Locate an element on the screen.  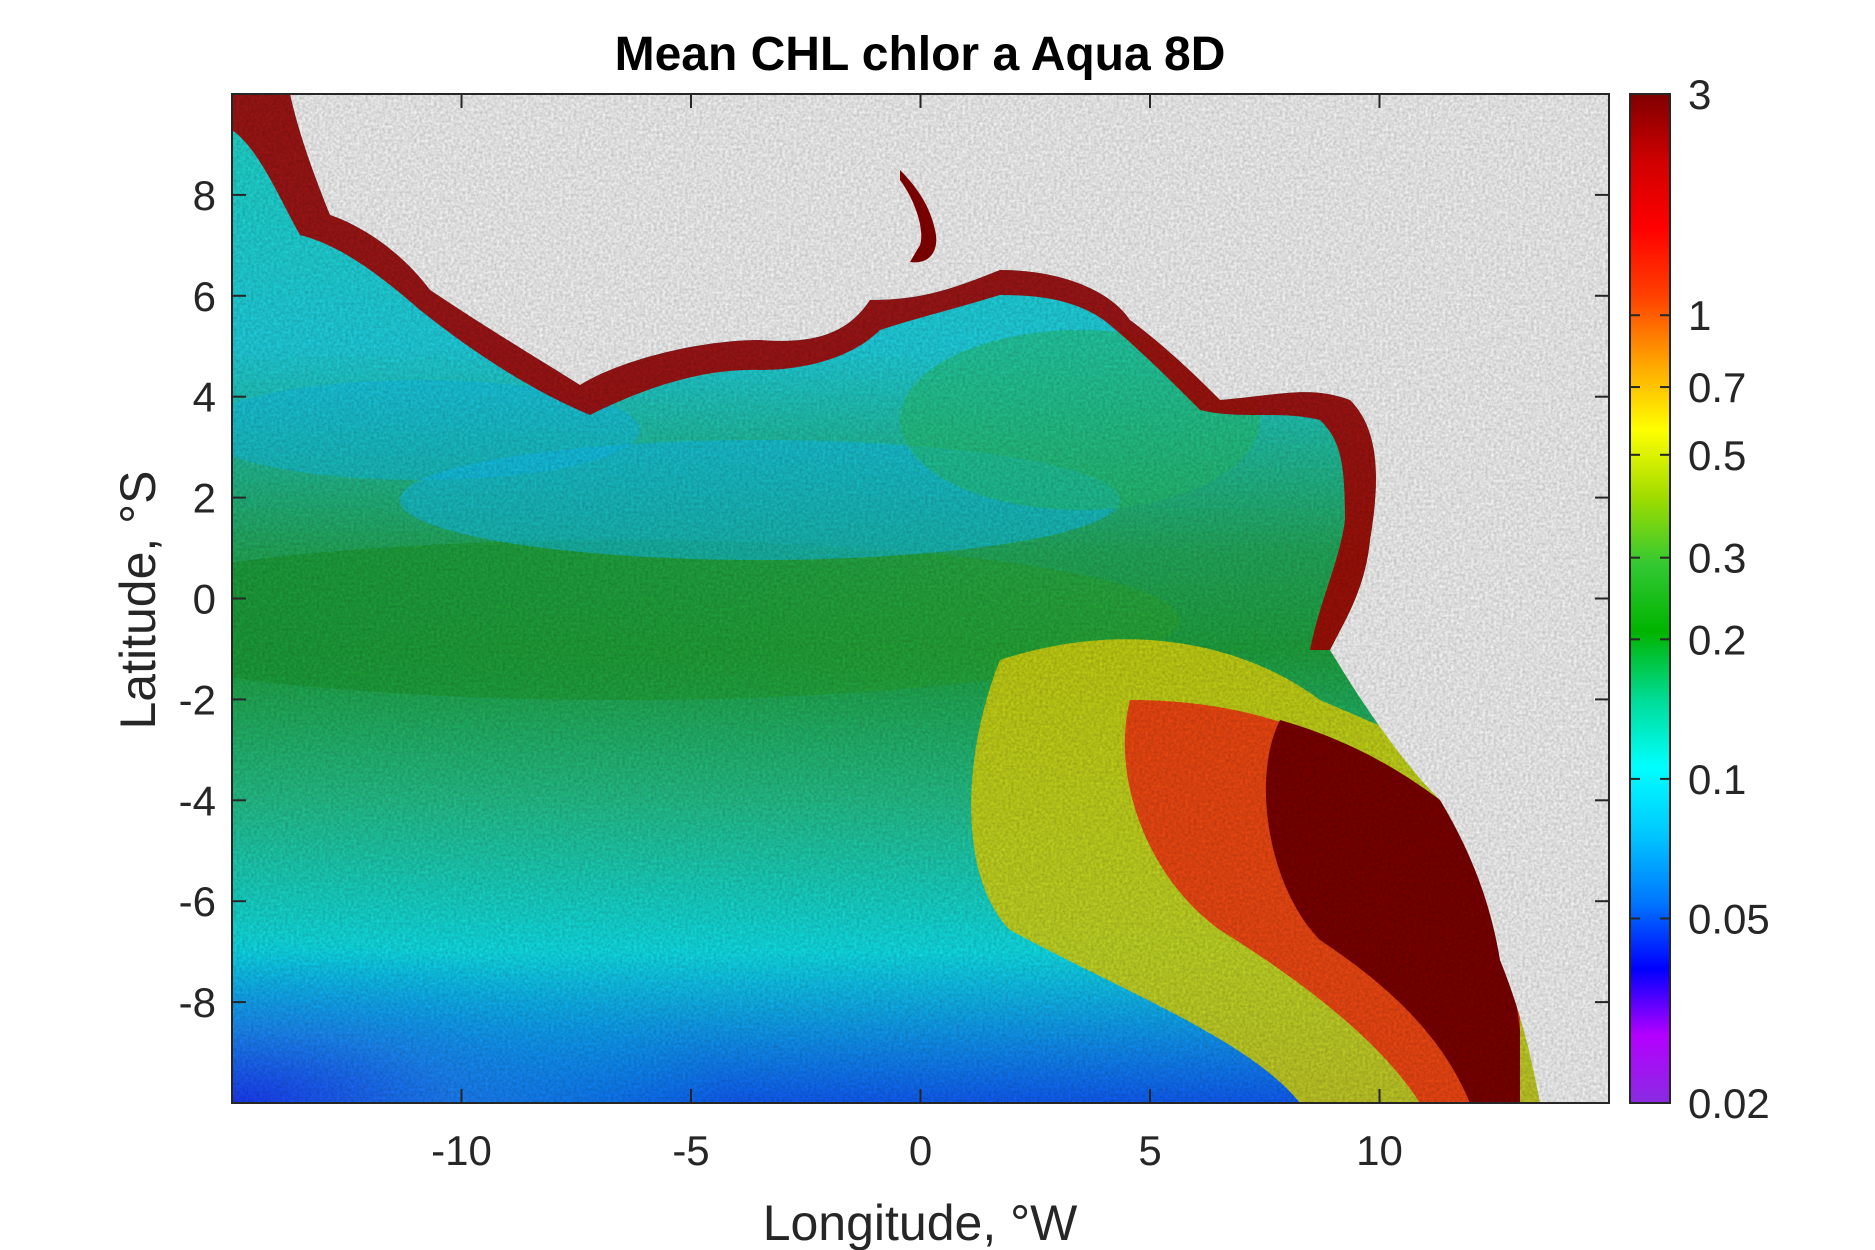
colorbar-tick-label: 3 is located at coordinates (1699, 94).